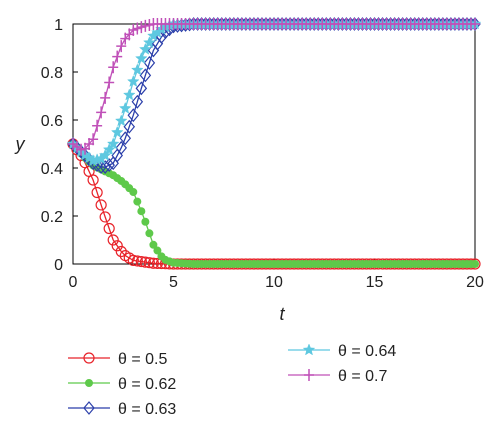  Describe the element at coordinates (282, 314) in the screenshot. I see `x-axis-label: t` at that location.